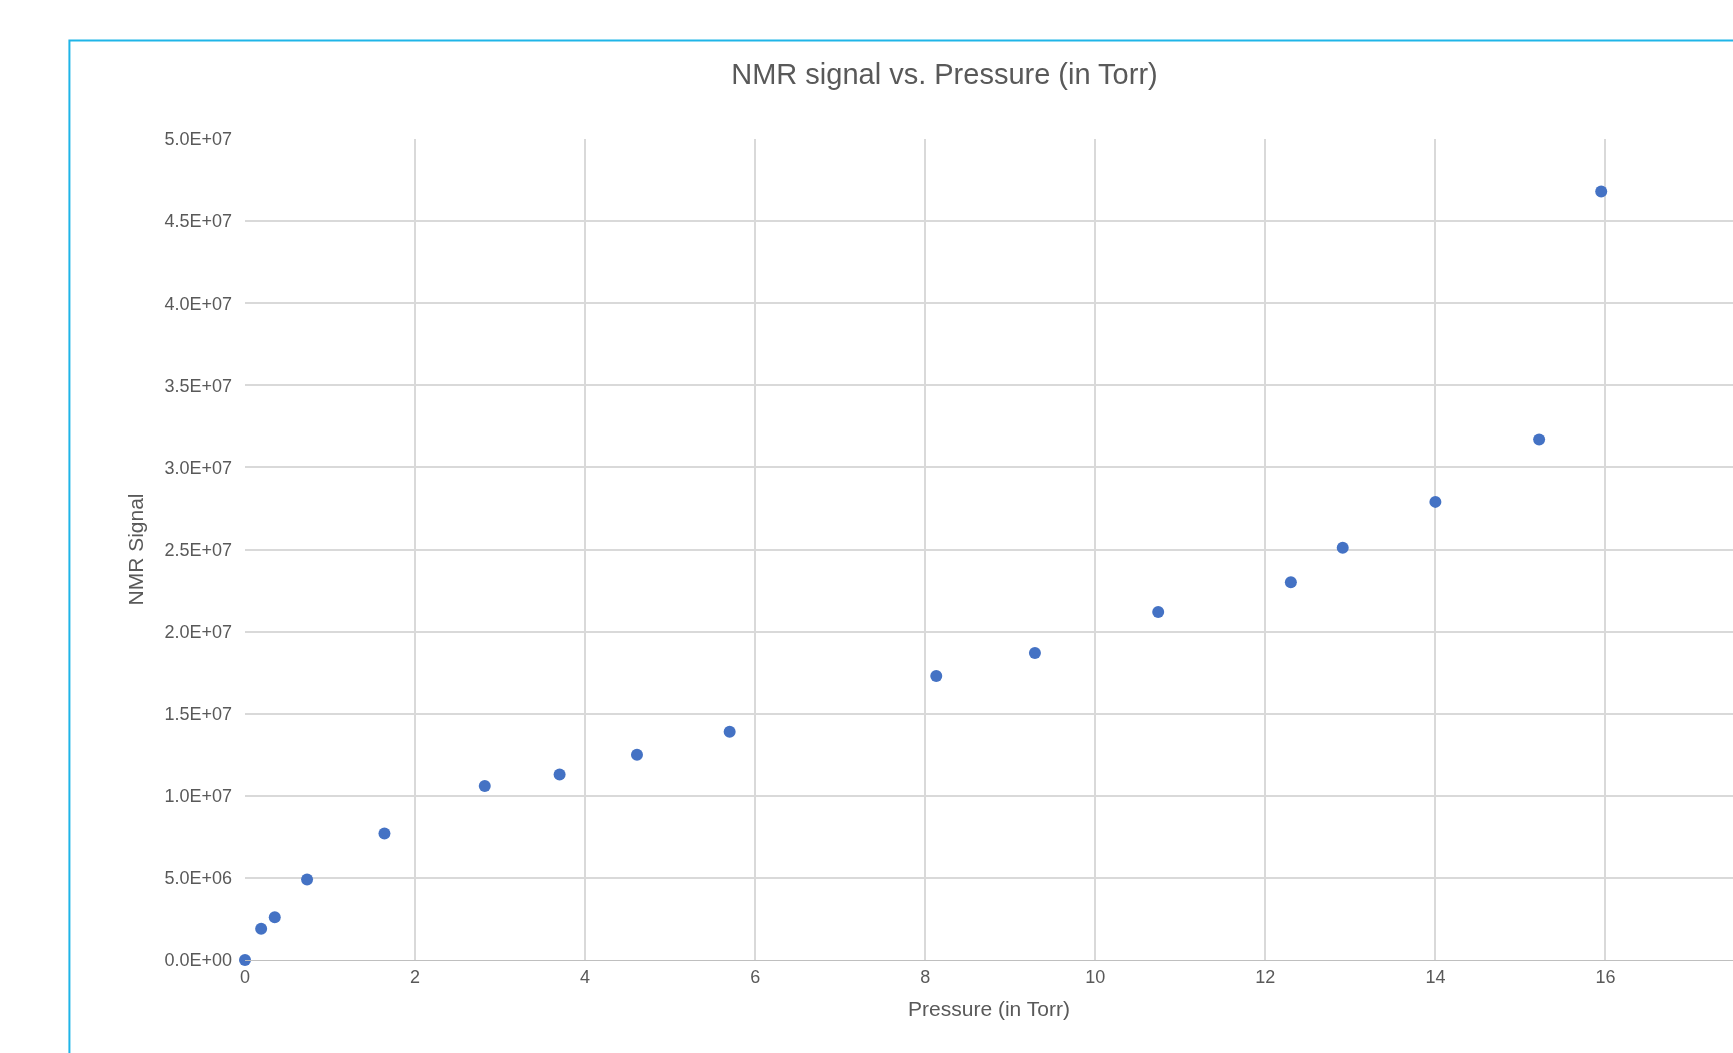 Image resolution: width=1733 pixels, height=1053 pixels. Describe the element at coordinates (198, 960) in the screenshot. I see `y-tick-label: 0.0E+00` at that location.